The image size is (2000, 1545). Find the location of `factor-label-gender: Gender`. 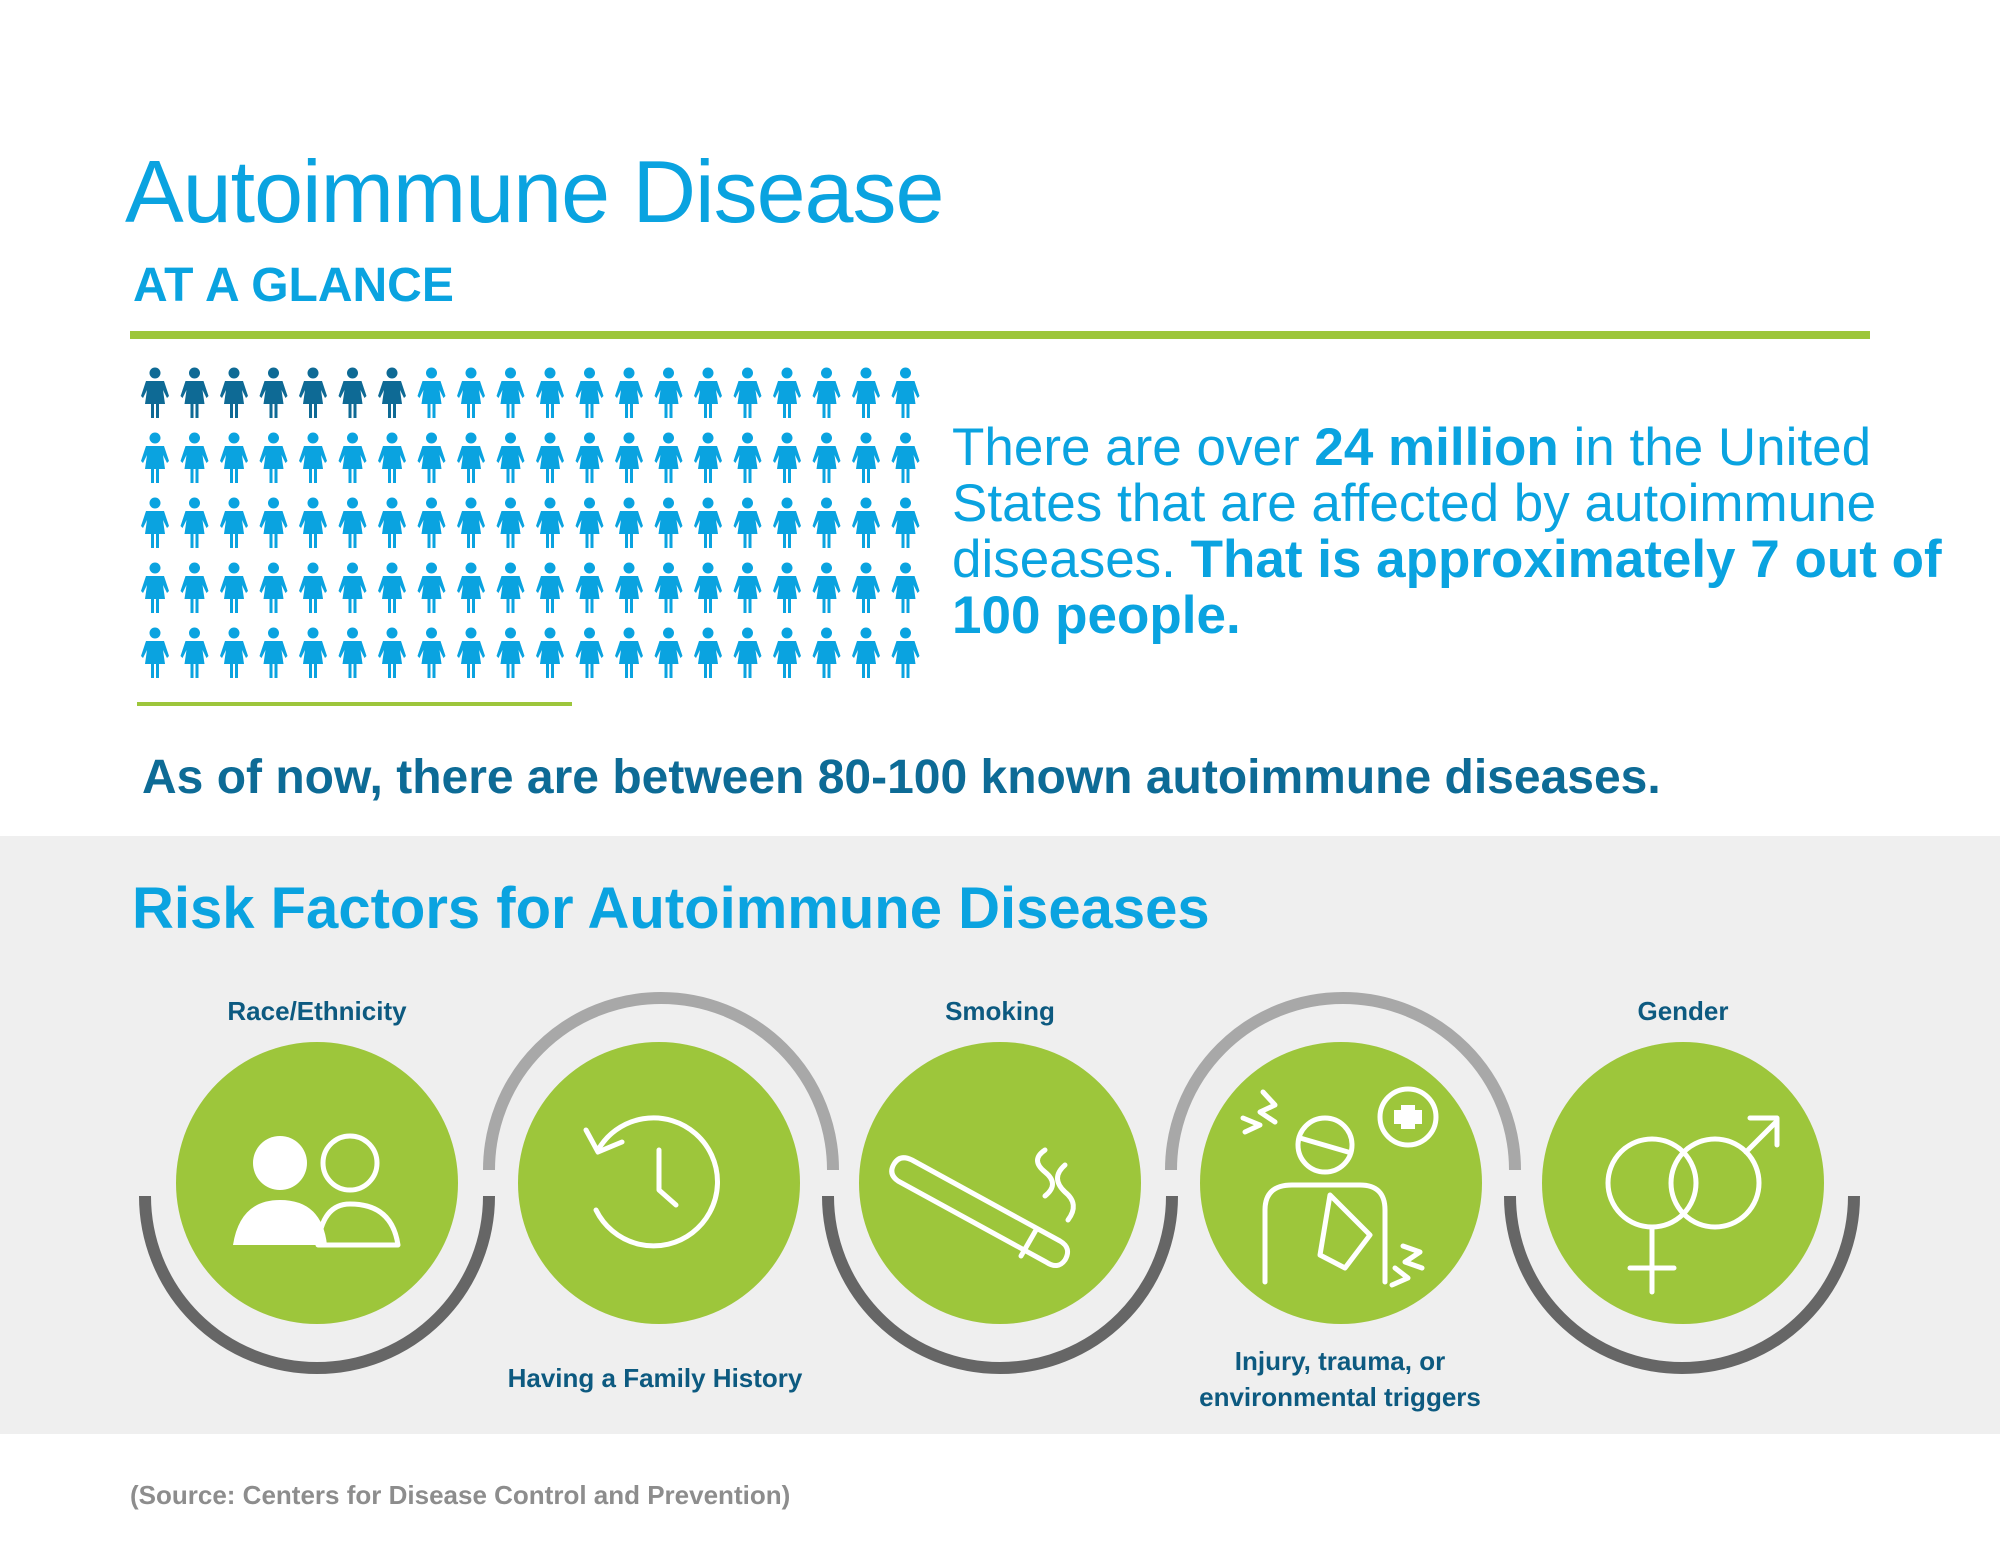

factor-label-gender: Gender is located at coordinates (1683, 1011).